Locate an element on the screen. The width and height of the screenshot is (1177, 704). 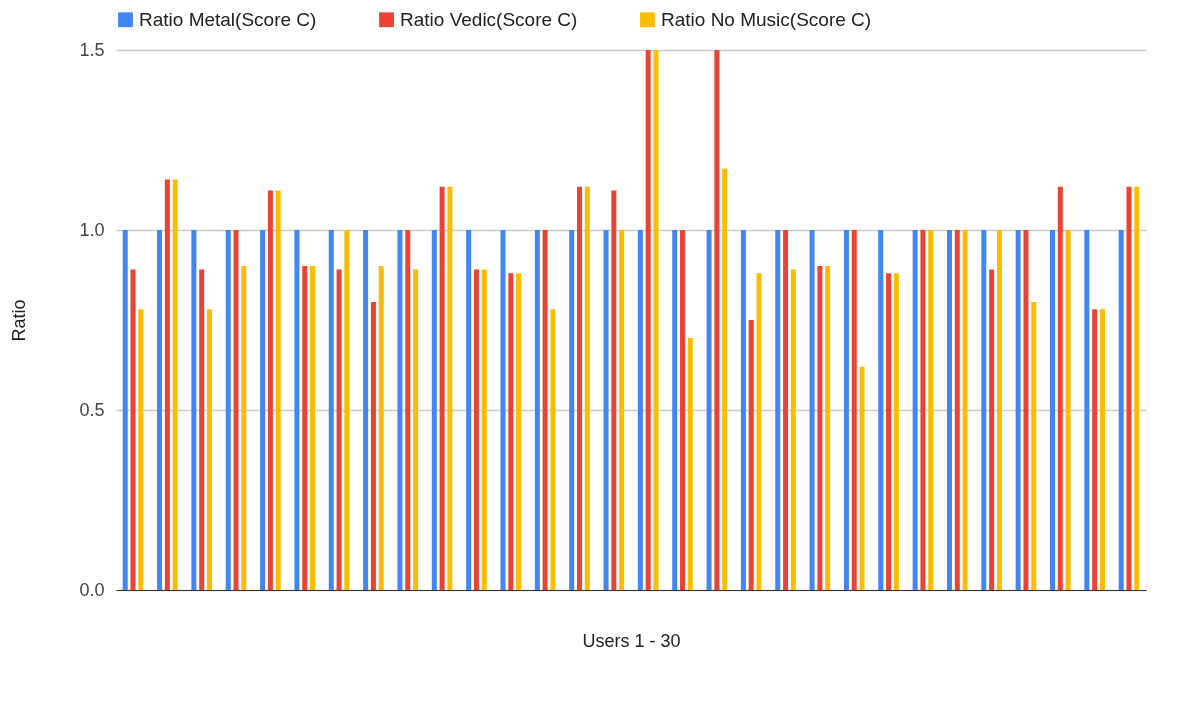
y-tick-label: 1.0 is located at coordinates (92, 229).